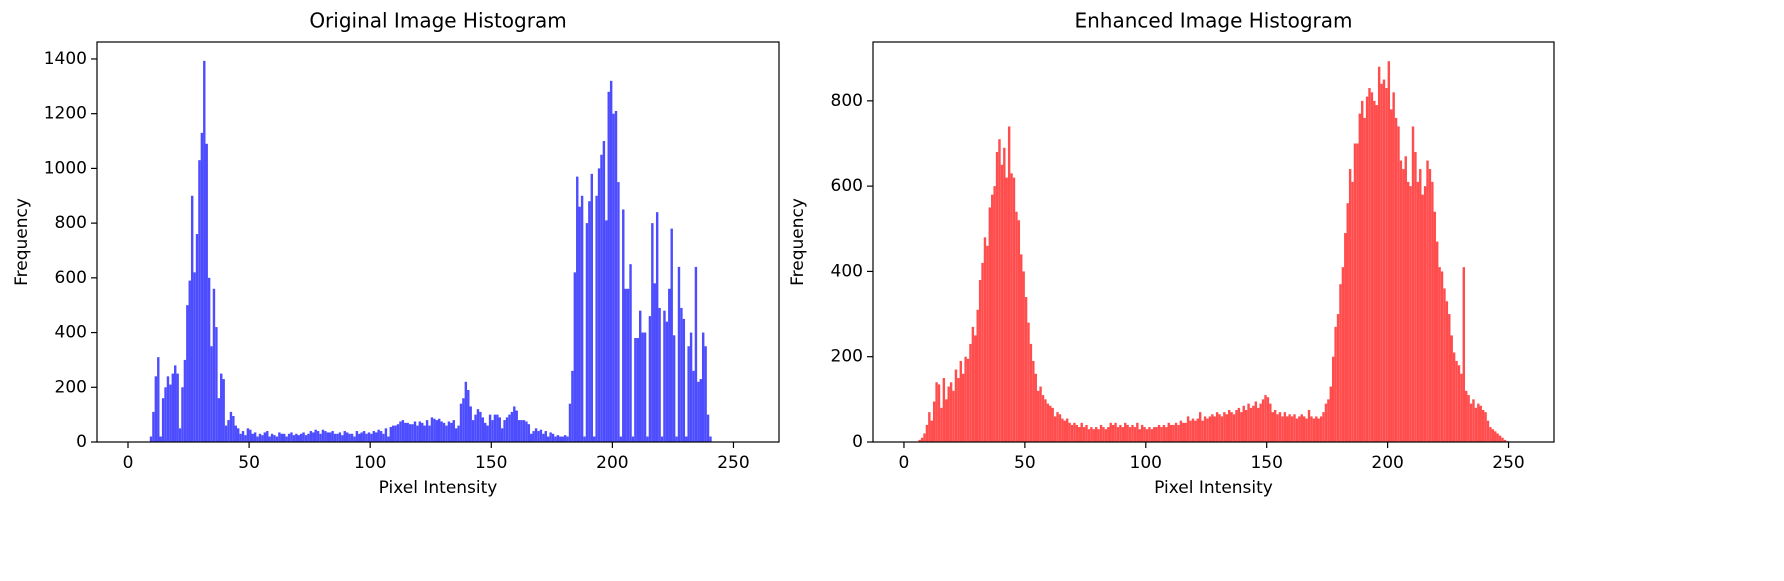 The height and width of the screenshot is (581, 1784). I want to click on x-tick-label: 250, so click(1508, 463).